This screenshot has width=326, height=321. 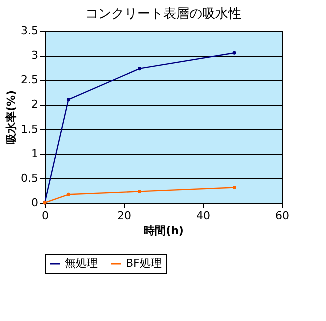 I want to click on x-tick-label: 60, so click(x=283, y=216).